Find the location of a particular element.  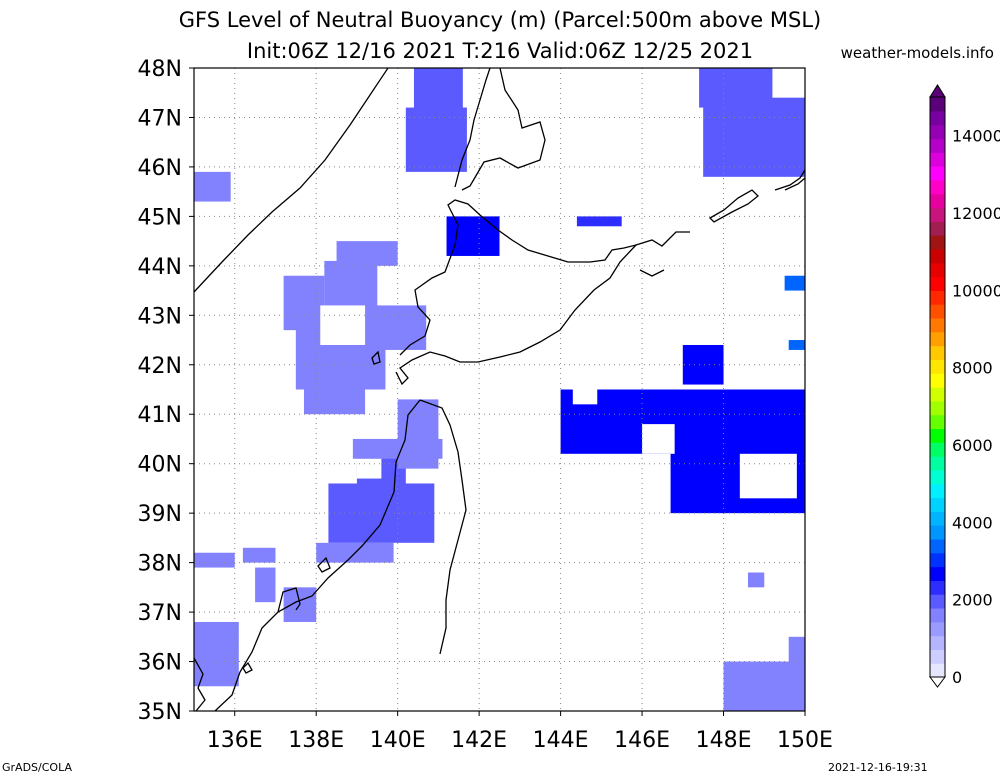

tick-label-lon: 138E is located at coordinates (316, 740).